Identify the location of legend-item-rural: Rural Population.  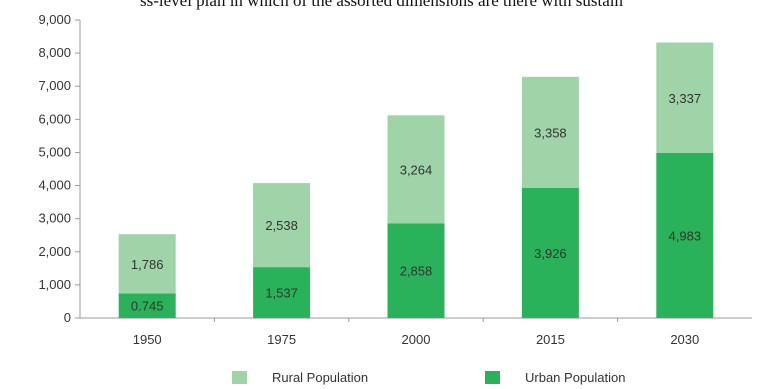
(300, 377).